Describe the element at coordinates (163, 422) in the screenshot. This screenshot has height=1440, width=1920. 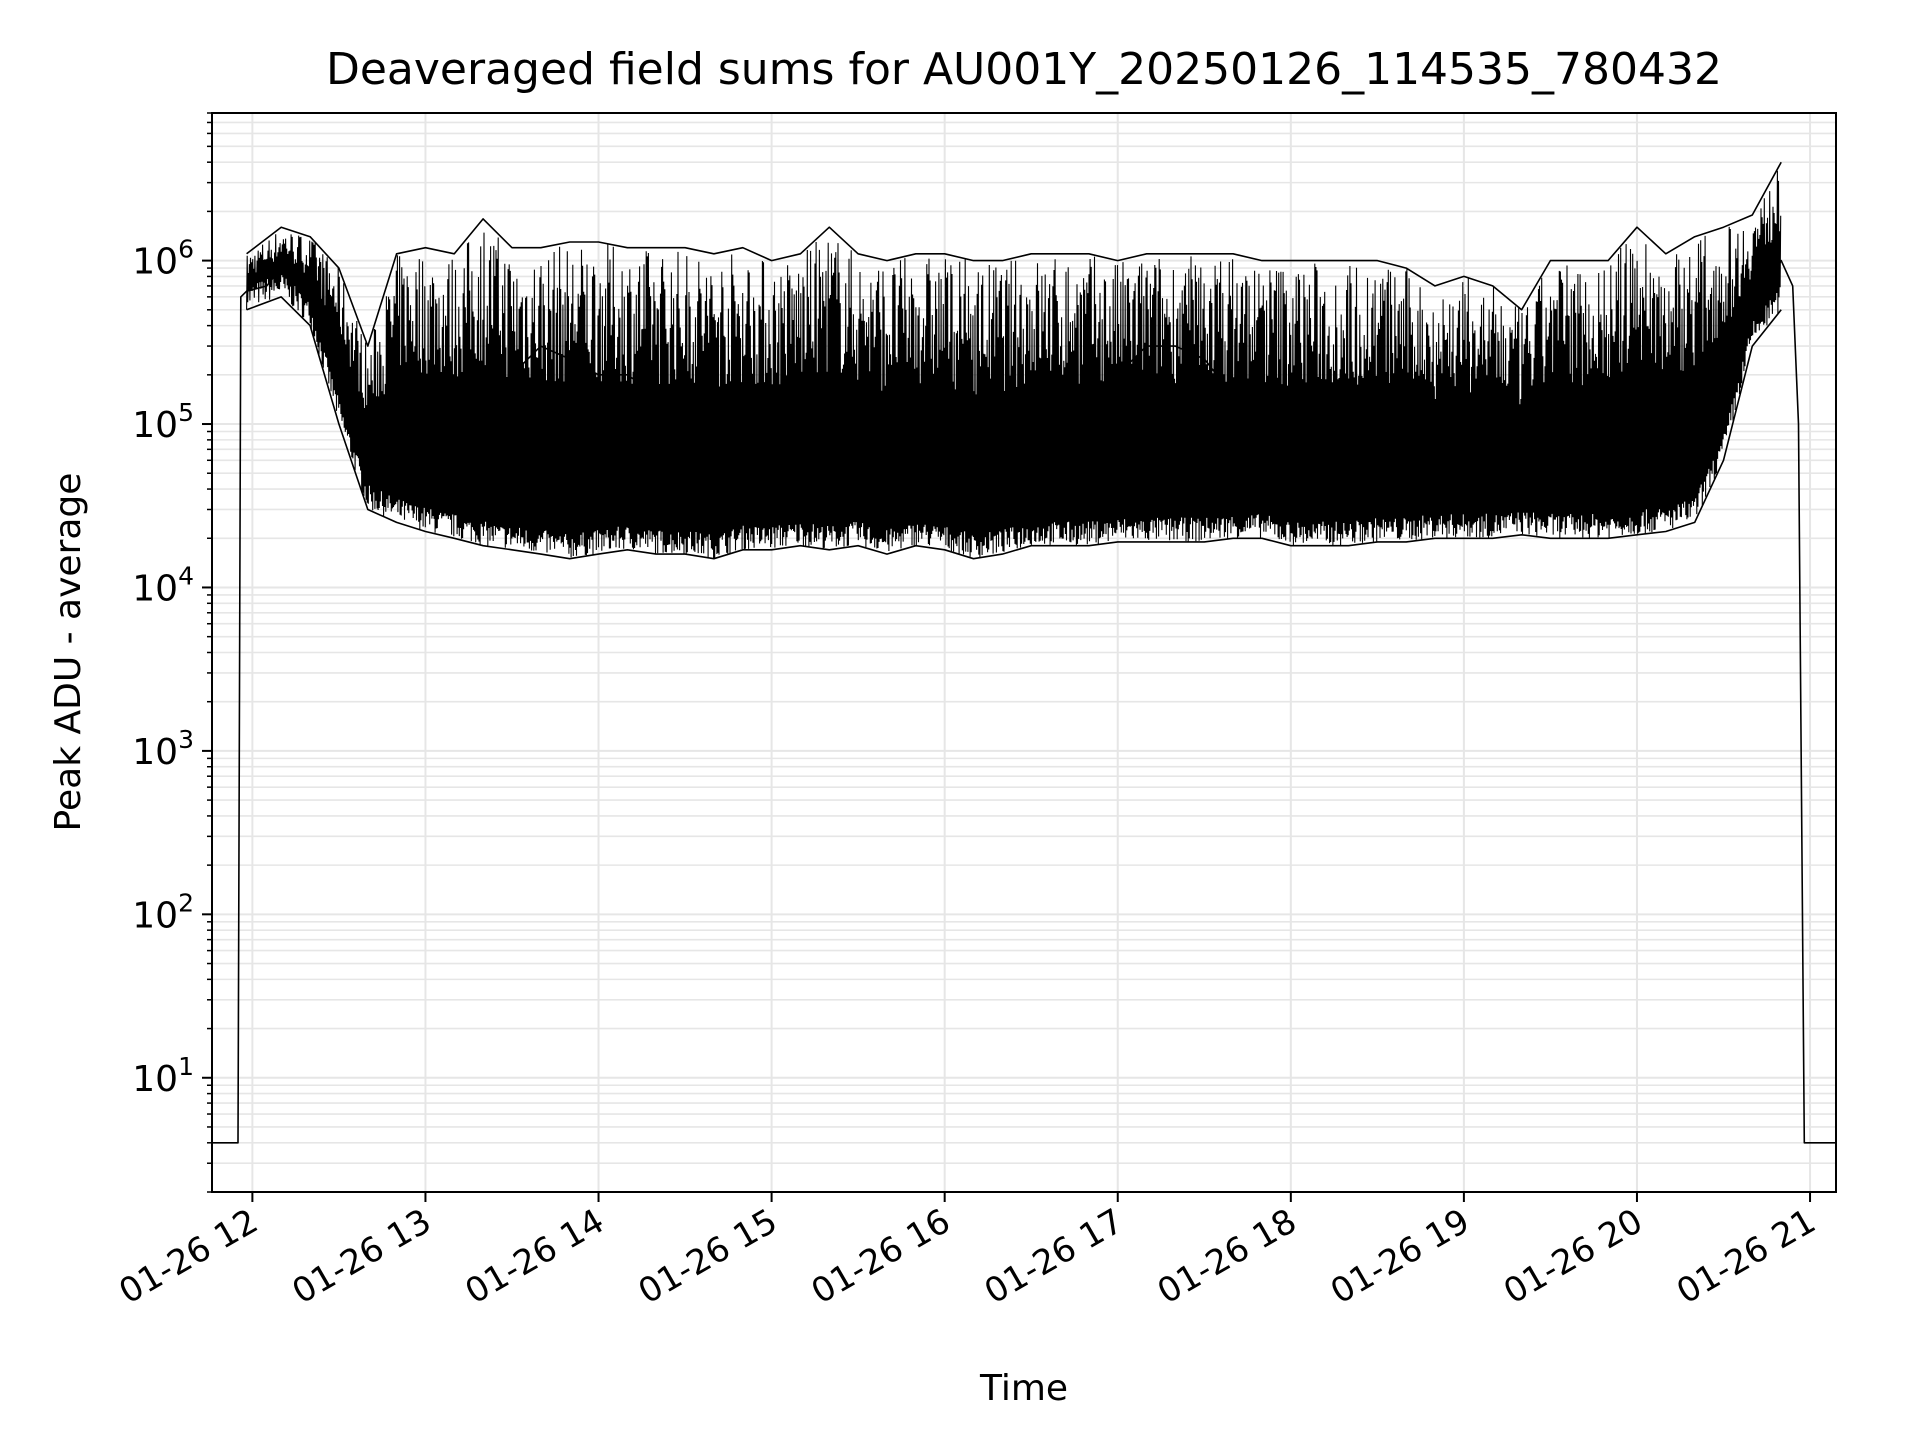
I see `y-tick-label: 10⁵` at that location.